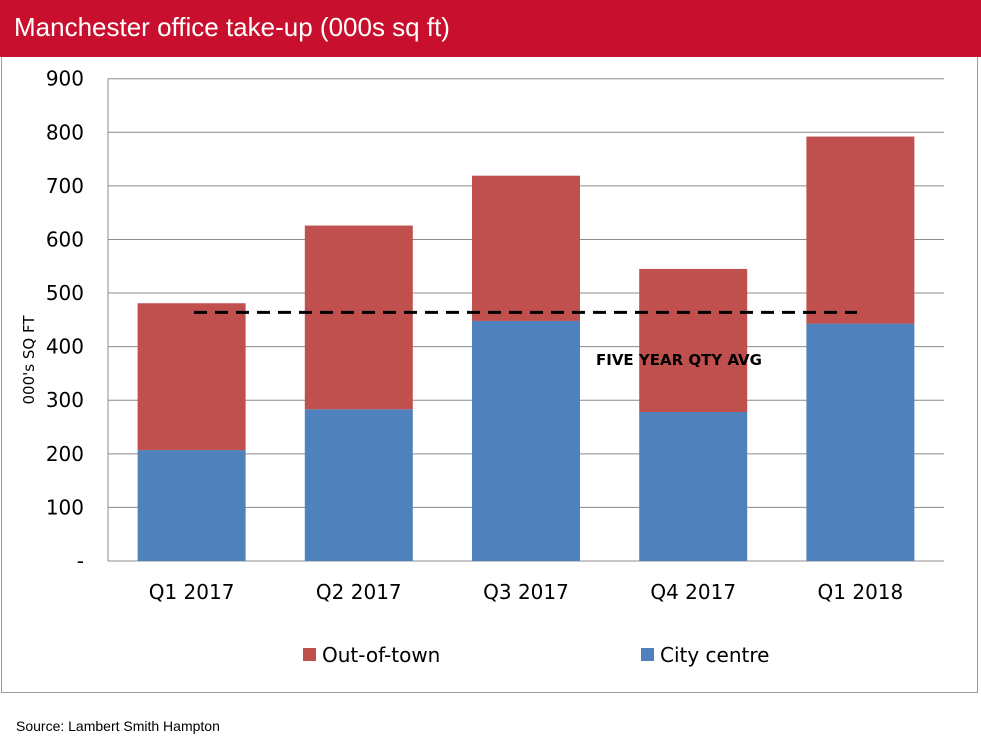  What do you see at coordinates (65, 239) in the screenshot?
I see `y-tick-label: 600` at bounding box center [65, 239].